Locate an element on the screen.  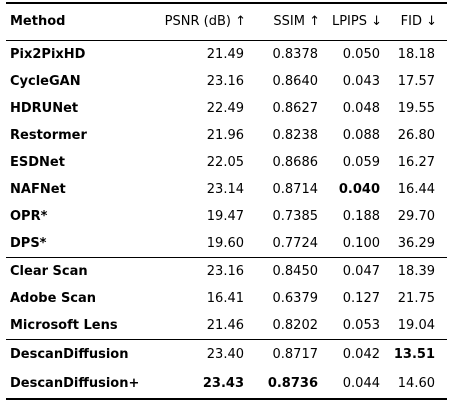
method-cell: DPS* is located at coordinates (28, 243).